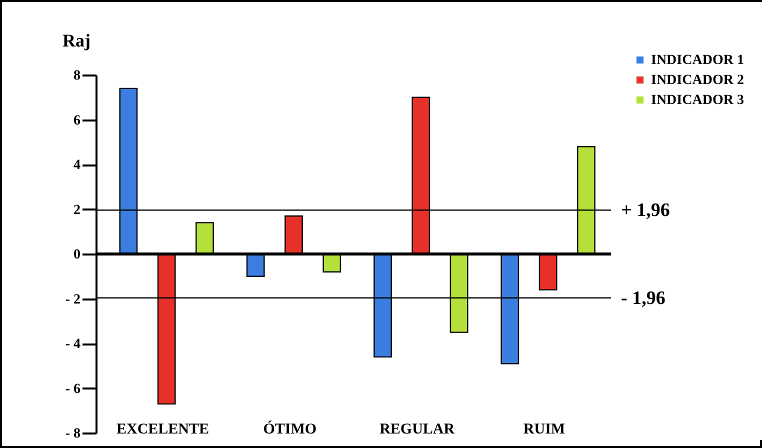  What do you see at coordinates (697, 100) in the screenshot?
I see `legend-label: INDICADOR 3` at bounding box center [697, 100].